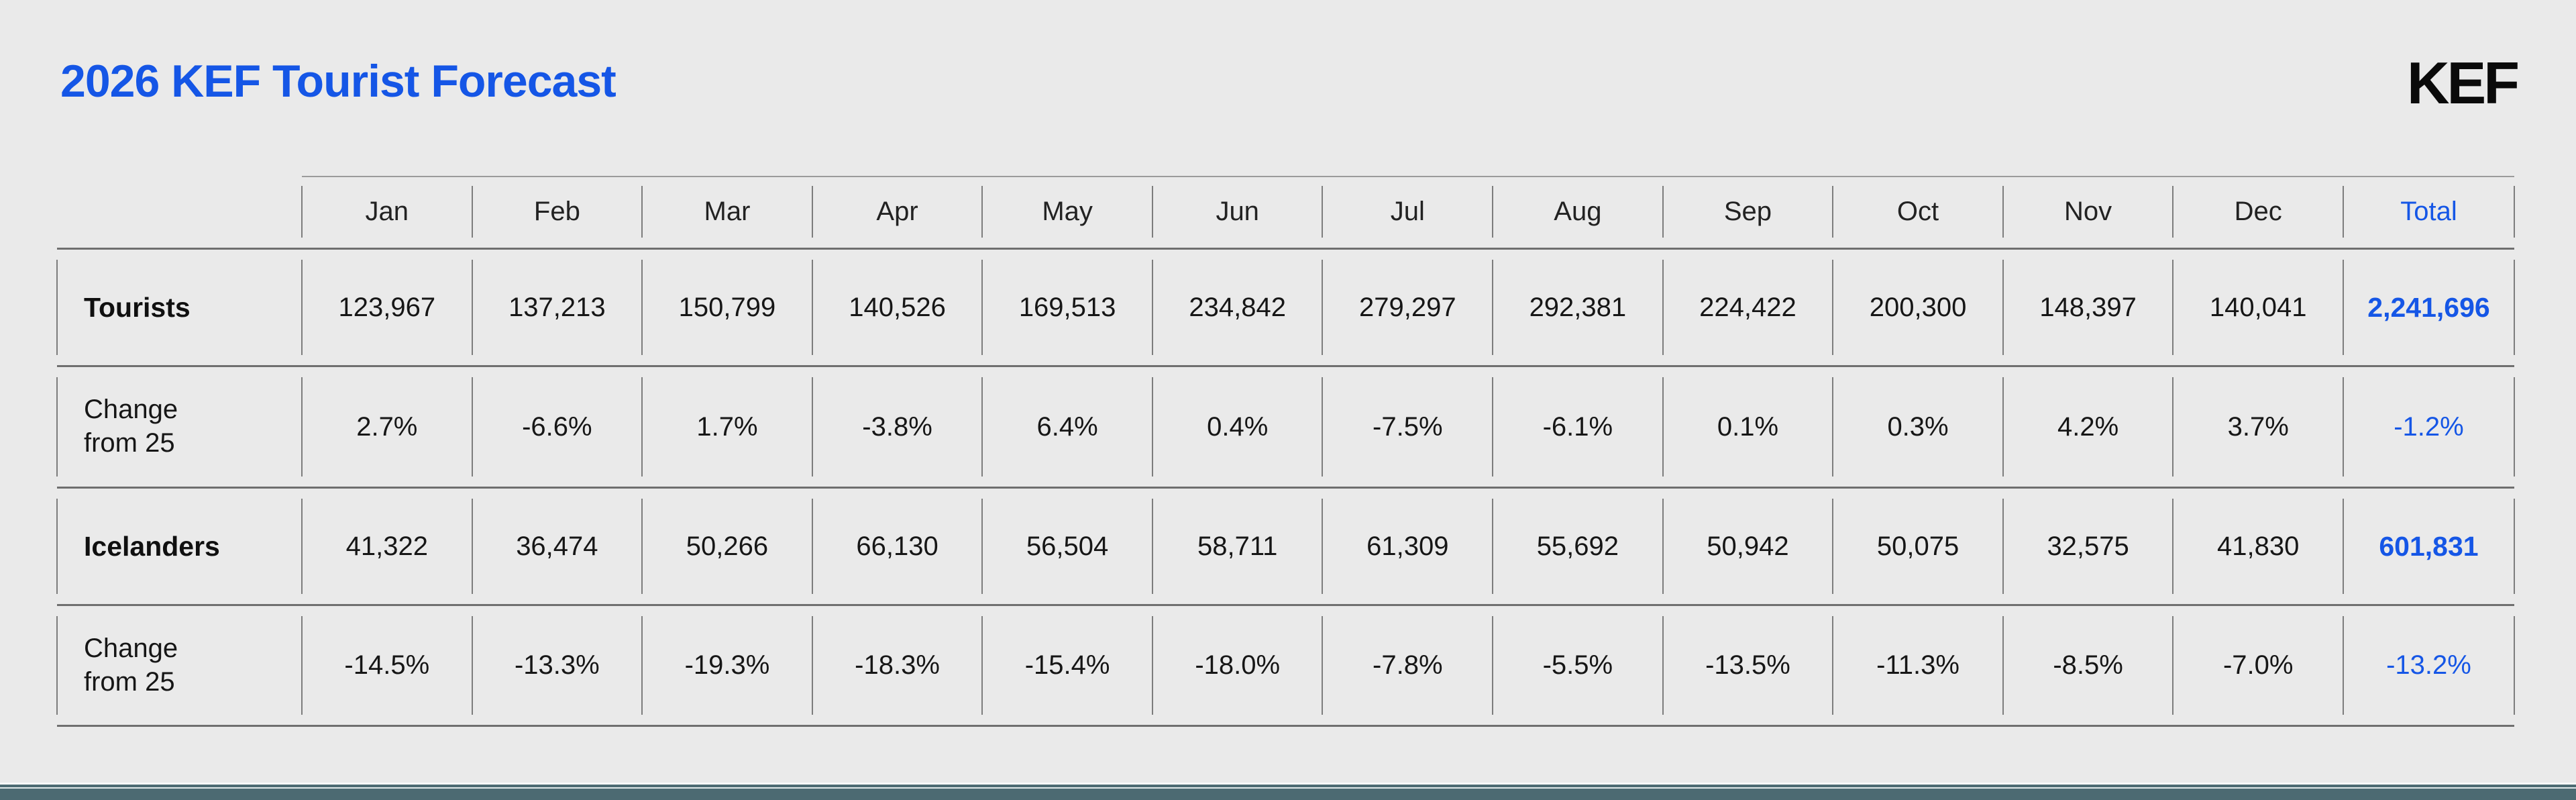 Image resolution: width=2576 pixels, height=800 pixels. What do you see at coordinates (1237, 307) in the screenshot?
I see `table-cell: 234,842` at bounding box center [1237, 307].